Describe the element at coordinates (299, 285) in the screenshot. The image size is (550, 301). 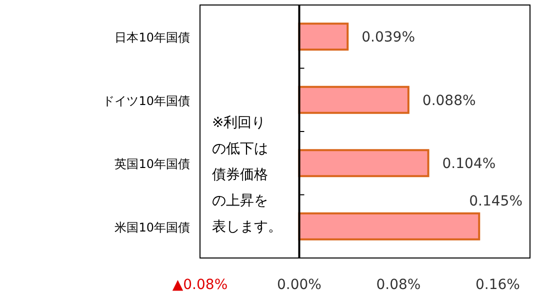
I see `x-tick-label: 0.00%` at that location.